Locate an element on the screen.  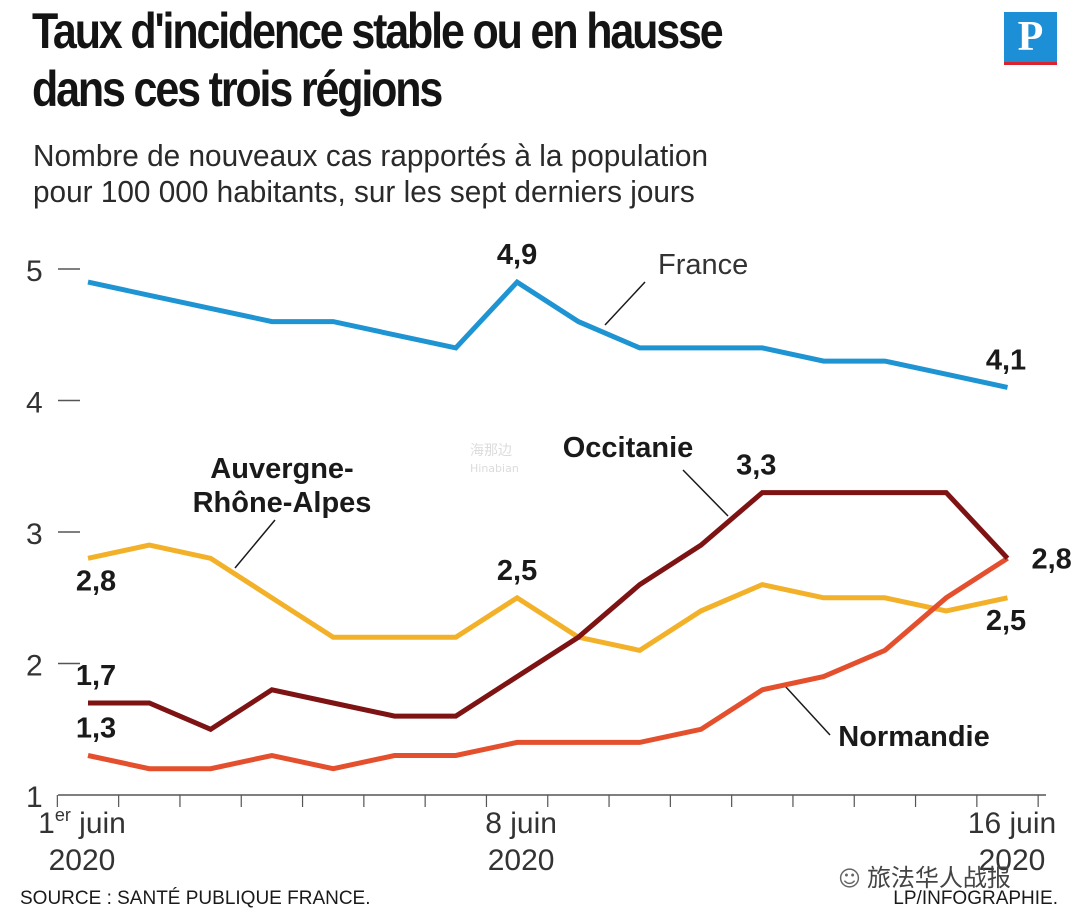
publication-logo: P is located at coordinates (1030, 37).